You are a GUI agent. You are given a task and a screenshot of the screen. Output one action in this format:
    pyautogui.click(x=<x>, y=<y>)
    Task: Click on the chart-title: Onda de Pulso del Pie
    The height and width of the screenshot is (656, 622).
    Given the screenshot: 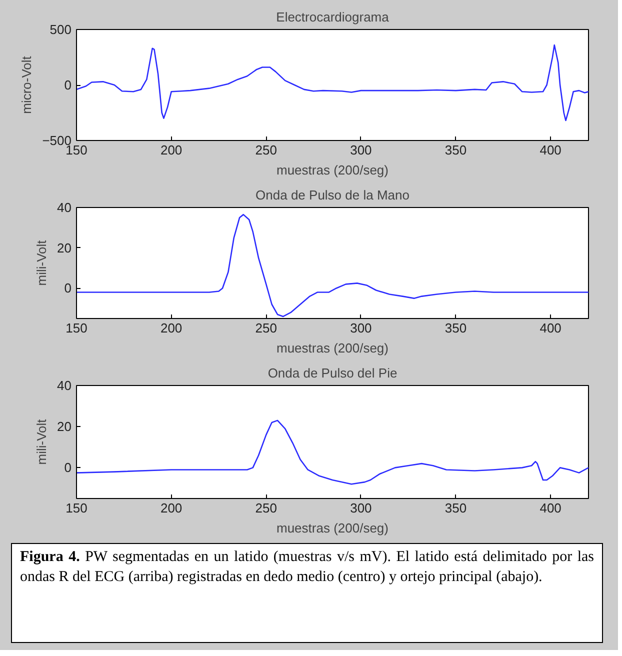 What is the action you would take?
    pyautogui.click(x=333, y=373)
    